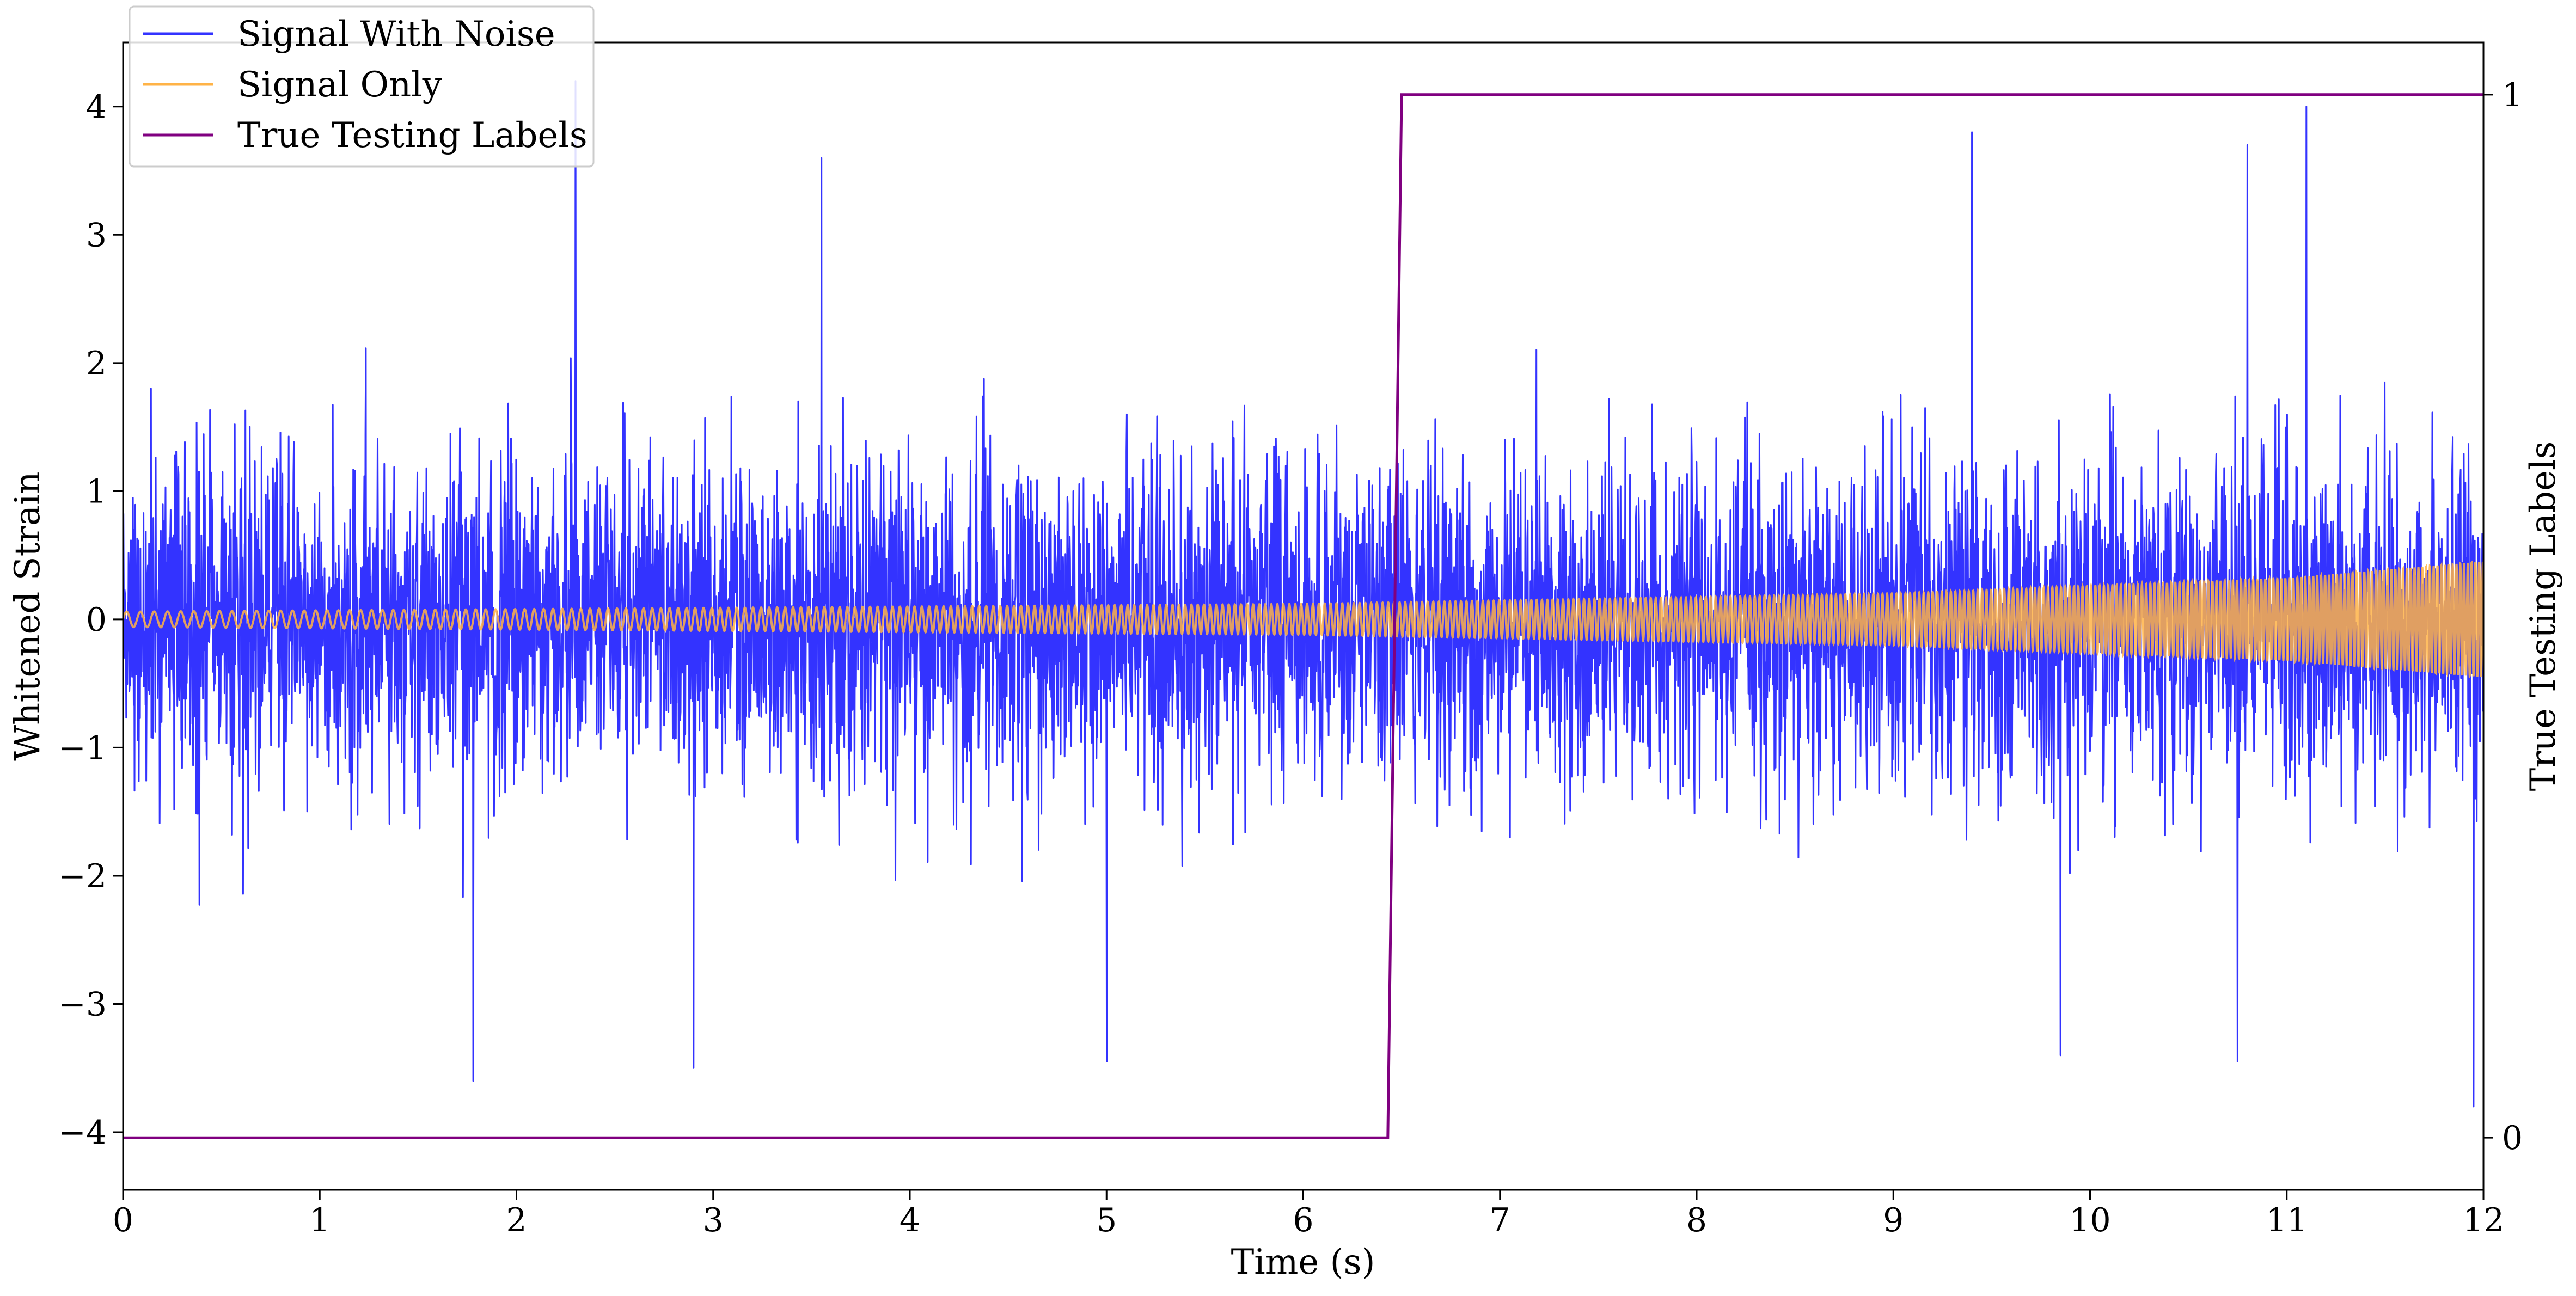 The height and width of the screenshot is (1296, 2576). What do you see at coordinates (96, 364) in the screenshot?
I see `y-tick-label: 2` at bounding box center [96, 364].